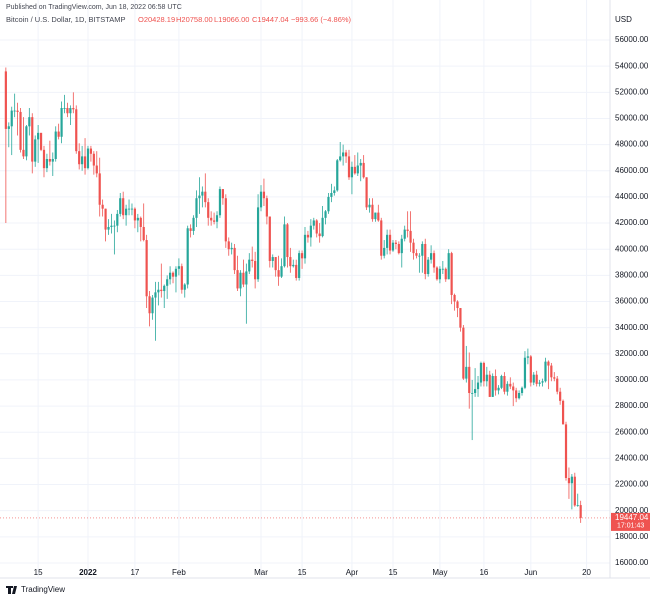 This screenshot has width=650, height=598. What do you see at coordinates (43, 589) in the screenshot?
I see `logo-text: TradingView` at bounding box center [43, 589].